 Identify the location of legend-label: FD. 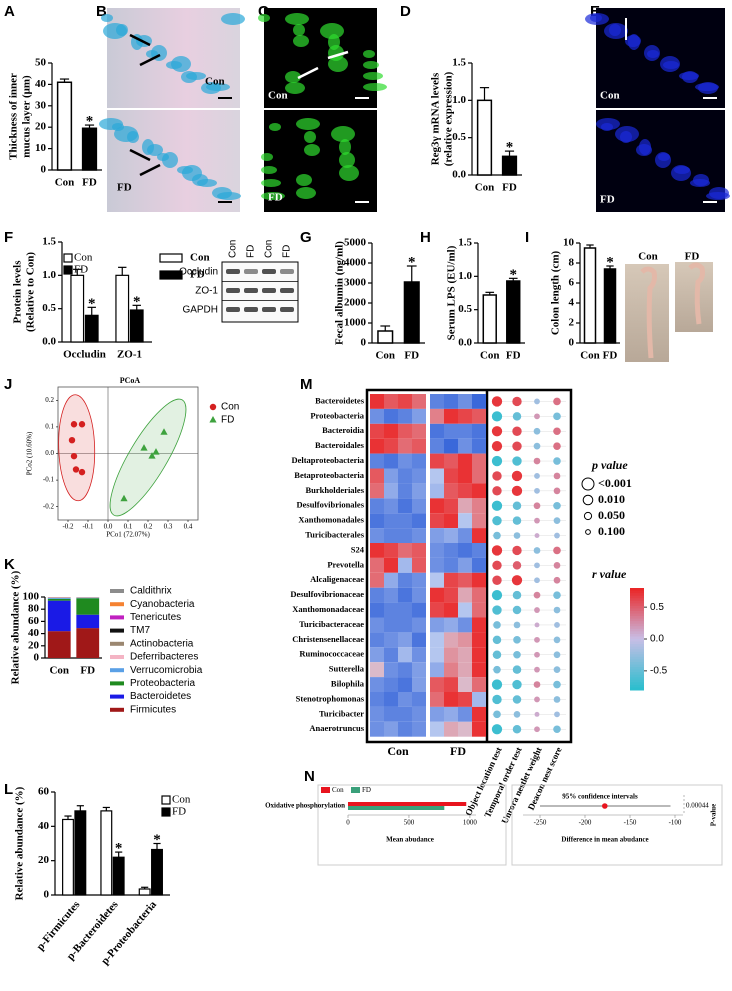
(81, 270).